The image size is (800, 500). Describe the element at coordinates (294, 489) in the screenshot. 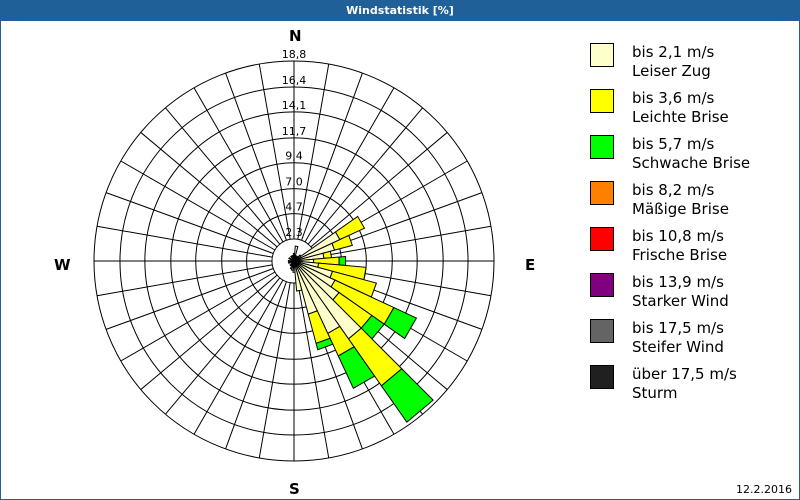

I see `label-south: S` at that location.